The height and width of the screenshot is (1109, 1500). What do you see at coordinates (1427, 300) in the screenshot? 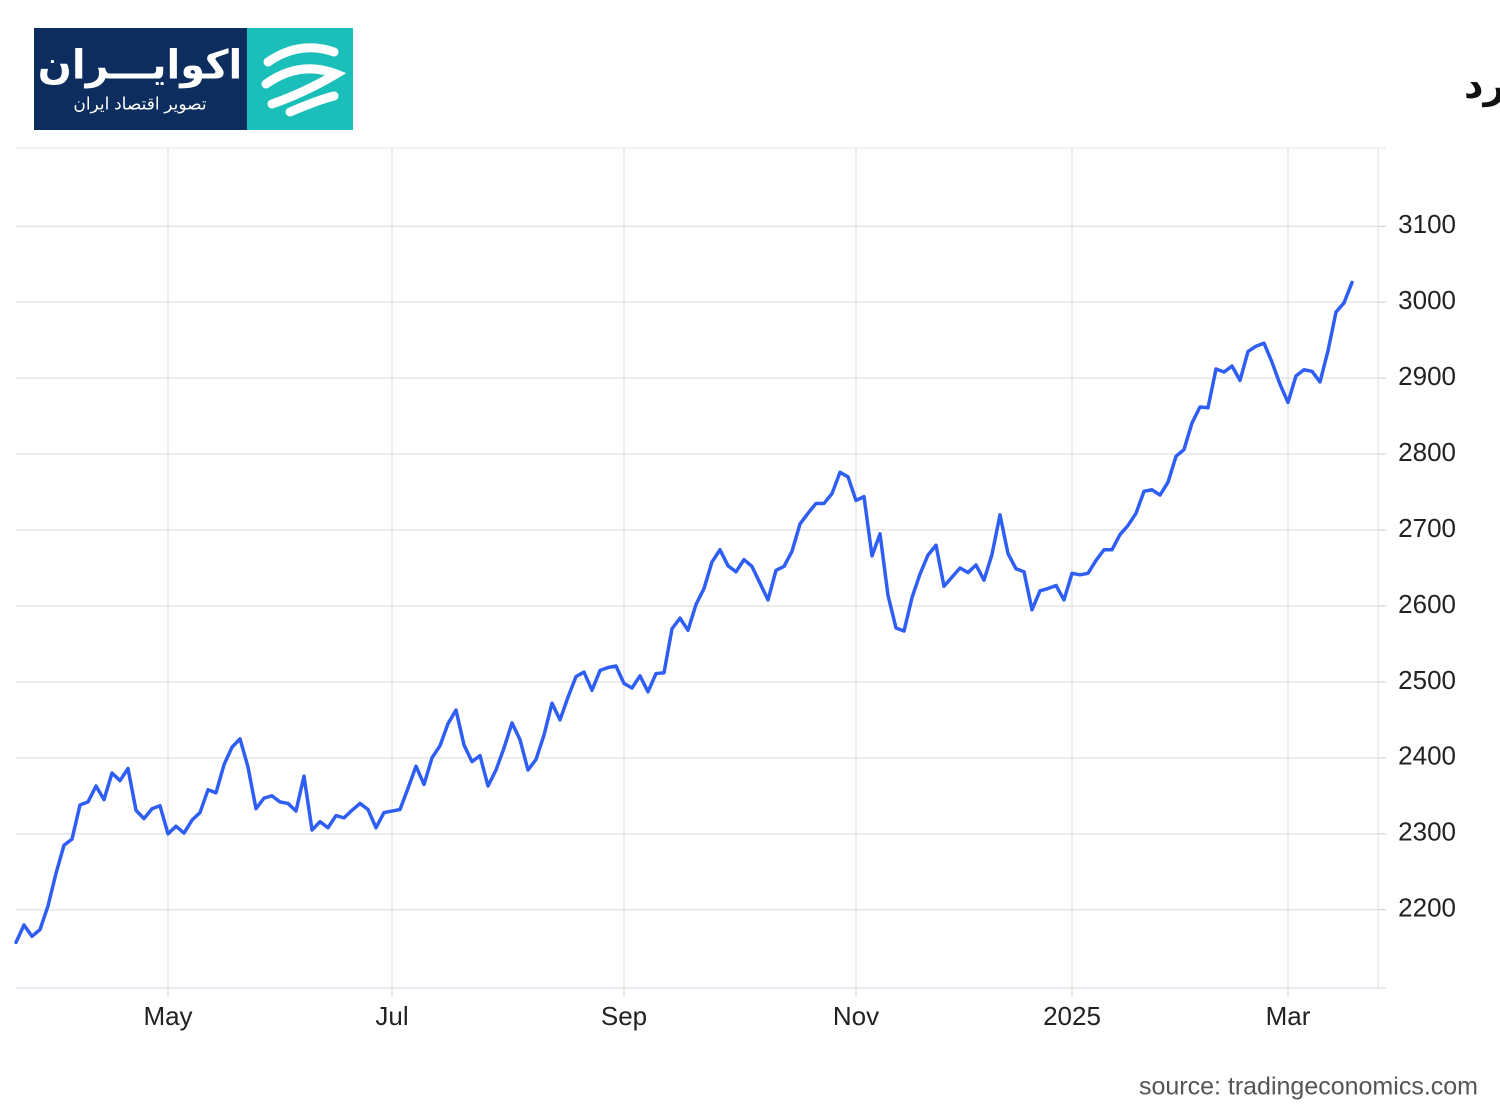
I see `y-tick-label: 3000` at bounding box center [1427, 300].